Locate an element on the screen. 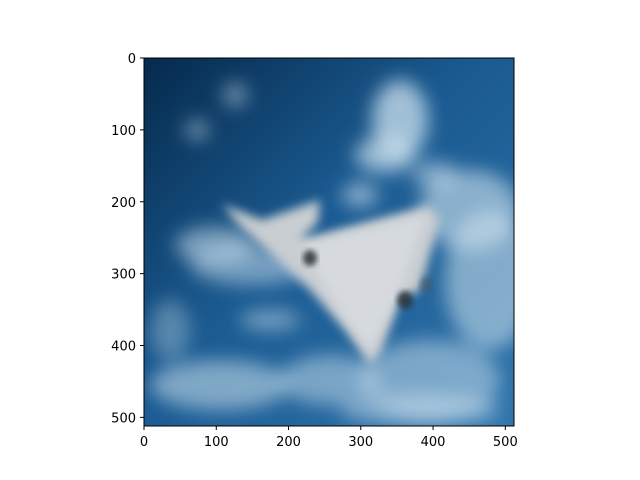  y-tick-label: 500 is located at coordinates (123, 418).